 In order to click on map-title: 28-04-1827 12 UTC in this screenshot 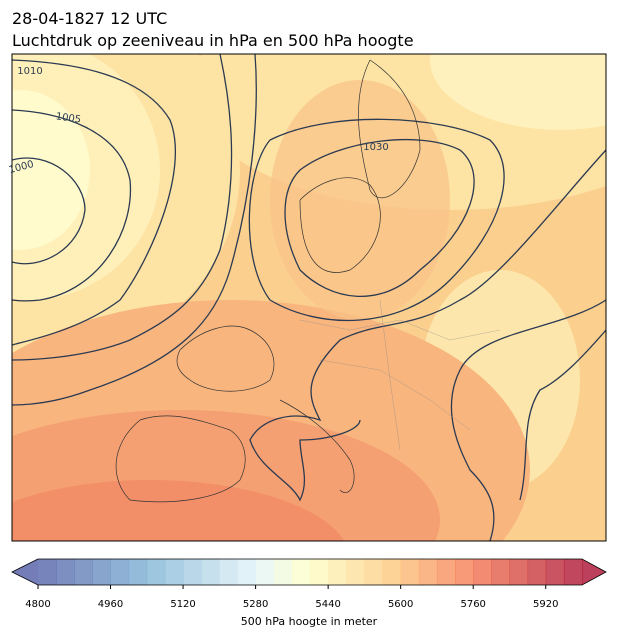, I will do `click(89, 18)`.